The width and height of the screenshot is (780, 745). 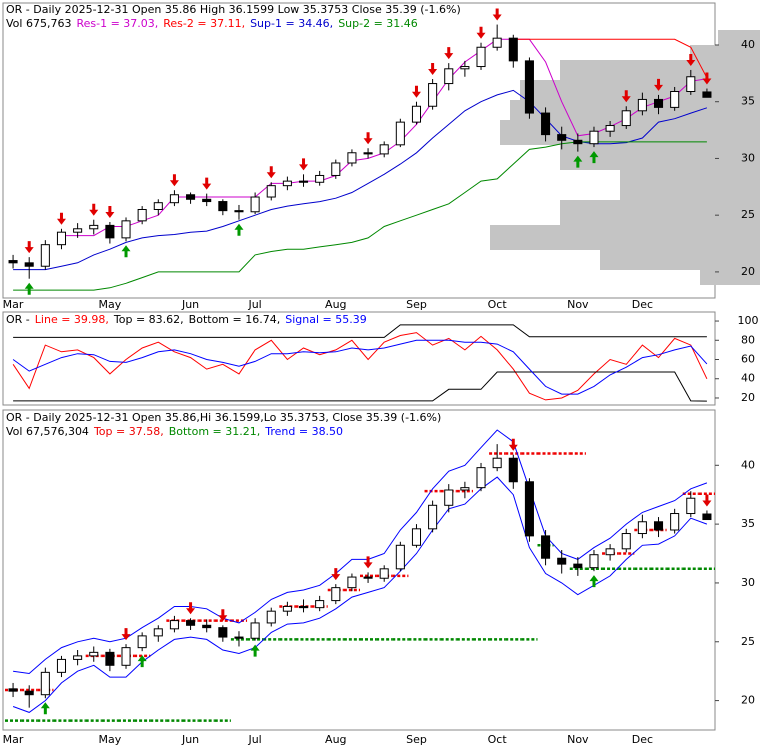 I want to click on x-tick-label: Dec, so click(x=642, y=304).